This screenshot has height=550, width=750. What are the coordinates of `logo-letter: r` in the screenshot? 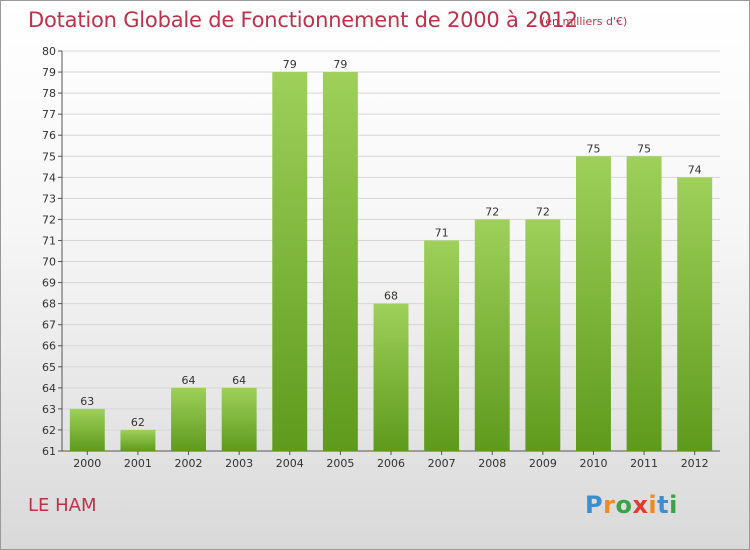 It's located at (609, 505).